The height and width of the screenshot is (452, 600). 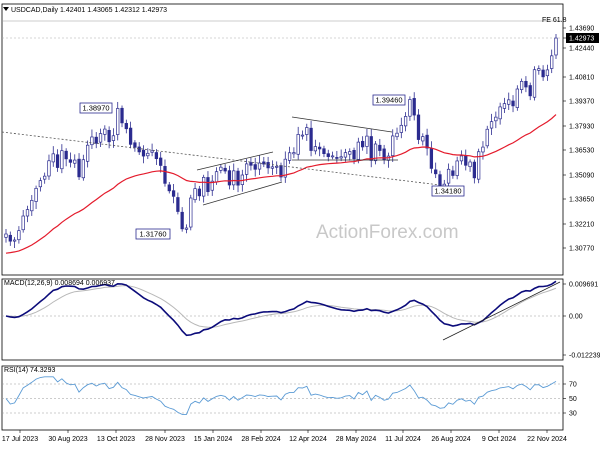 What do you see at coordinates (583, 285) in the screenshot?
I see `macd-axis-label: 0.009691` at bounding box center [583, 285].